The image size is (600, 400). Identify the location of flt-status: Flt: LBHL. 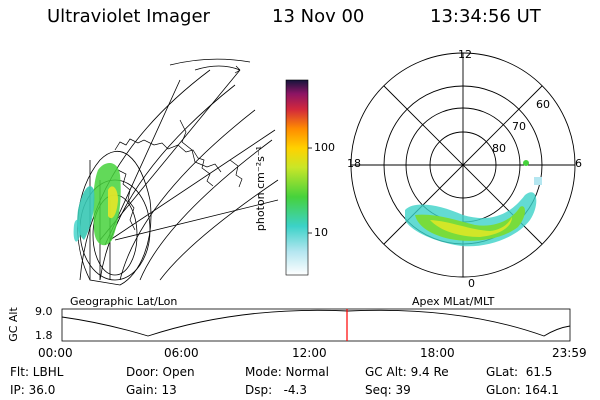
(37, 372).